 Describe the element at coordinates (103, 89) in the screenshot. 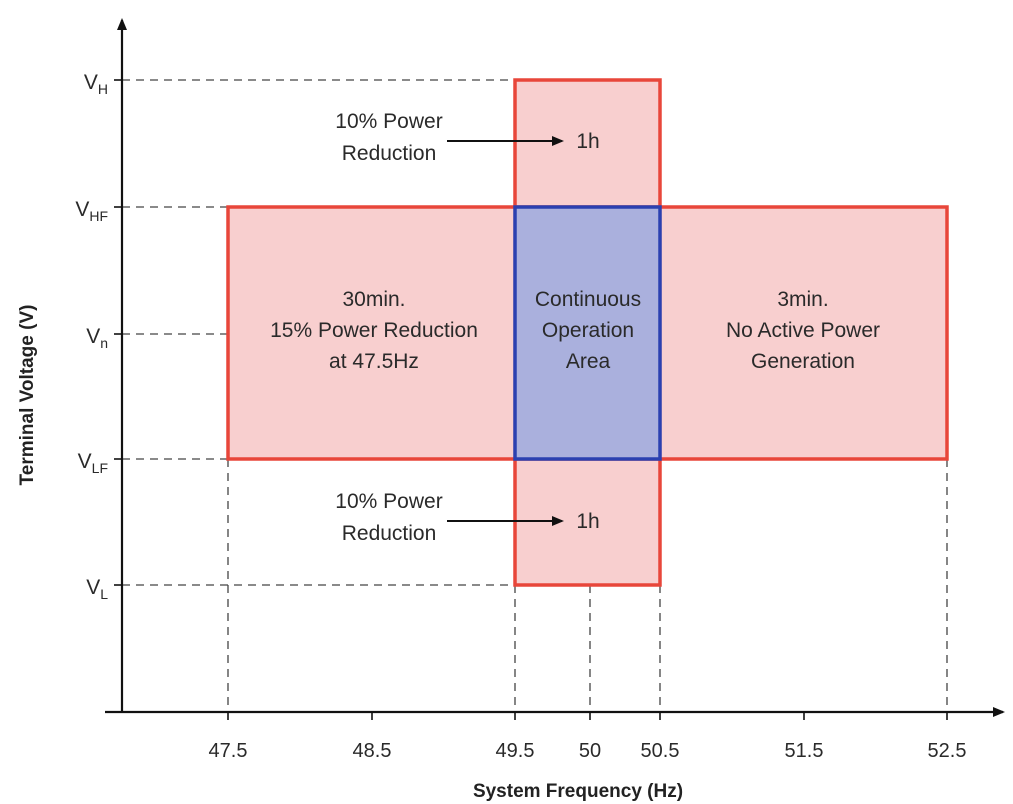

I see `y-label-sub: H` at that location.